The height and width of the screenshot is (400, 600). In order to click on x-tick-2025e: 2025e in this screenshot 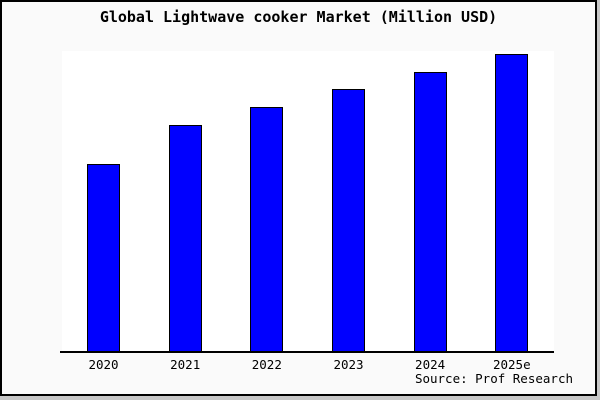, I will do `click(511, 364)`.